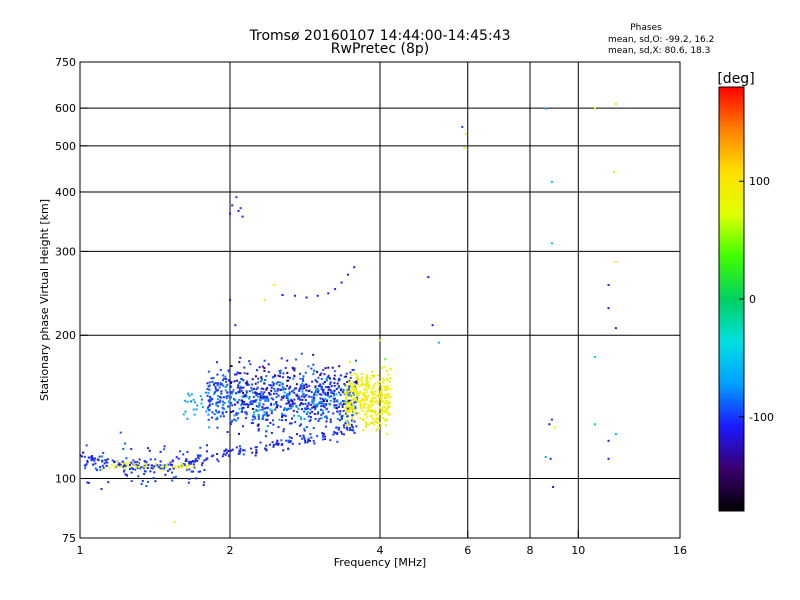  Describe the element at coordinates (680, 550) in the screenshot. I see `x-tick-label: 16` at that location.